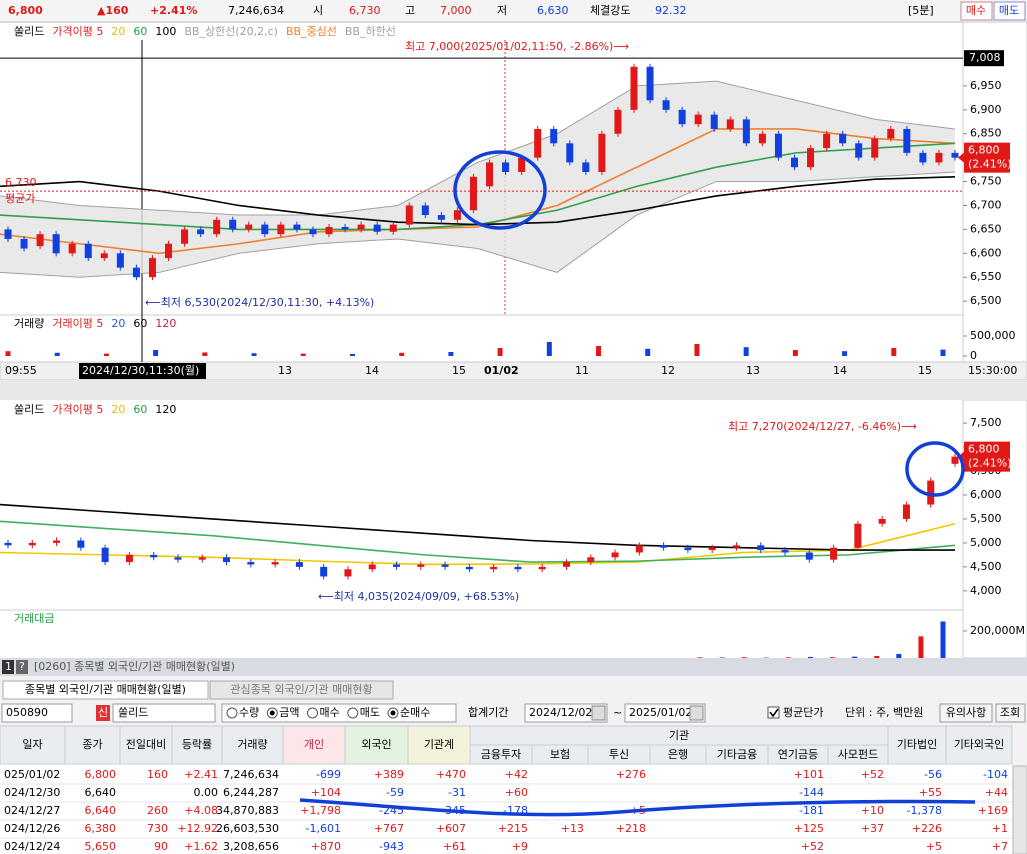  What do you see at coordinates (566, 713) in the screenshot?
I see `from-input` at bounding box center [566, 713].